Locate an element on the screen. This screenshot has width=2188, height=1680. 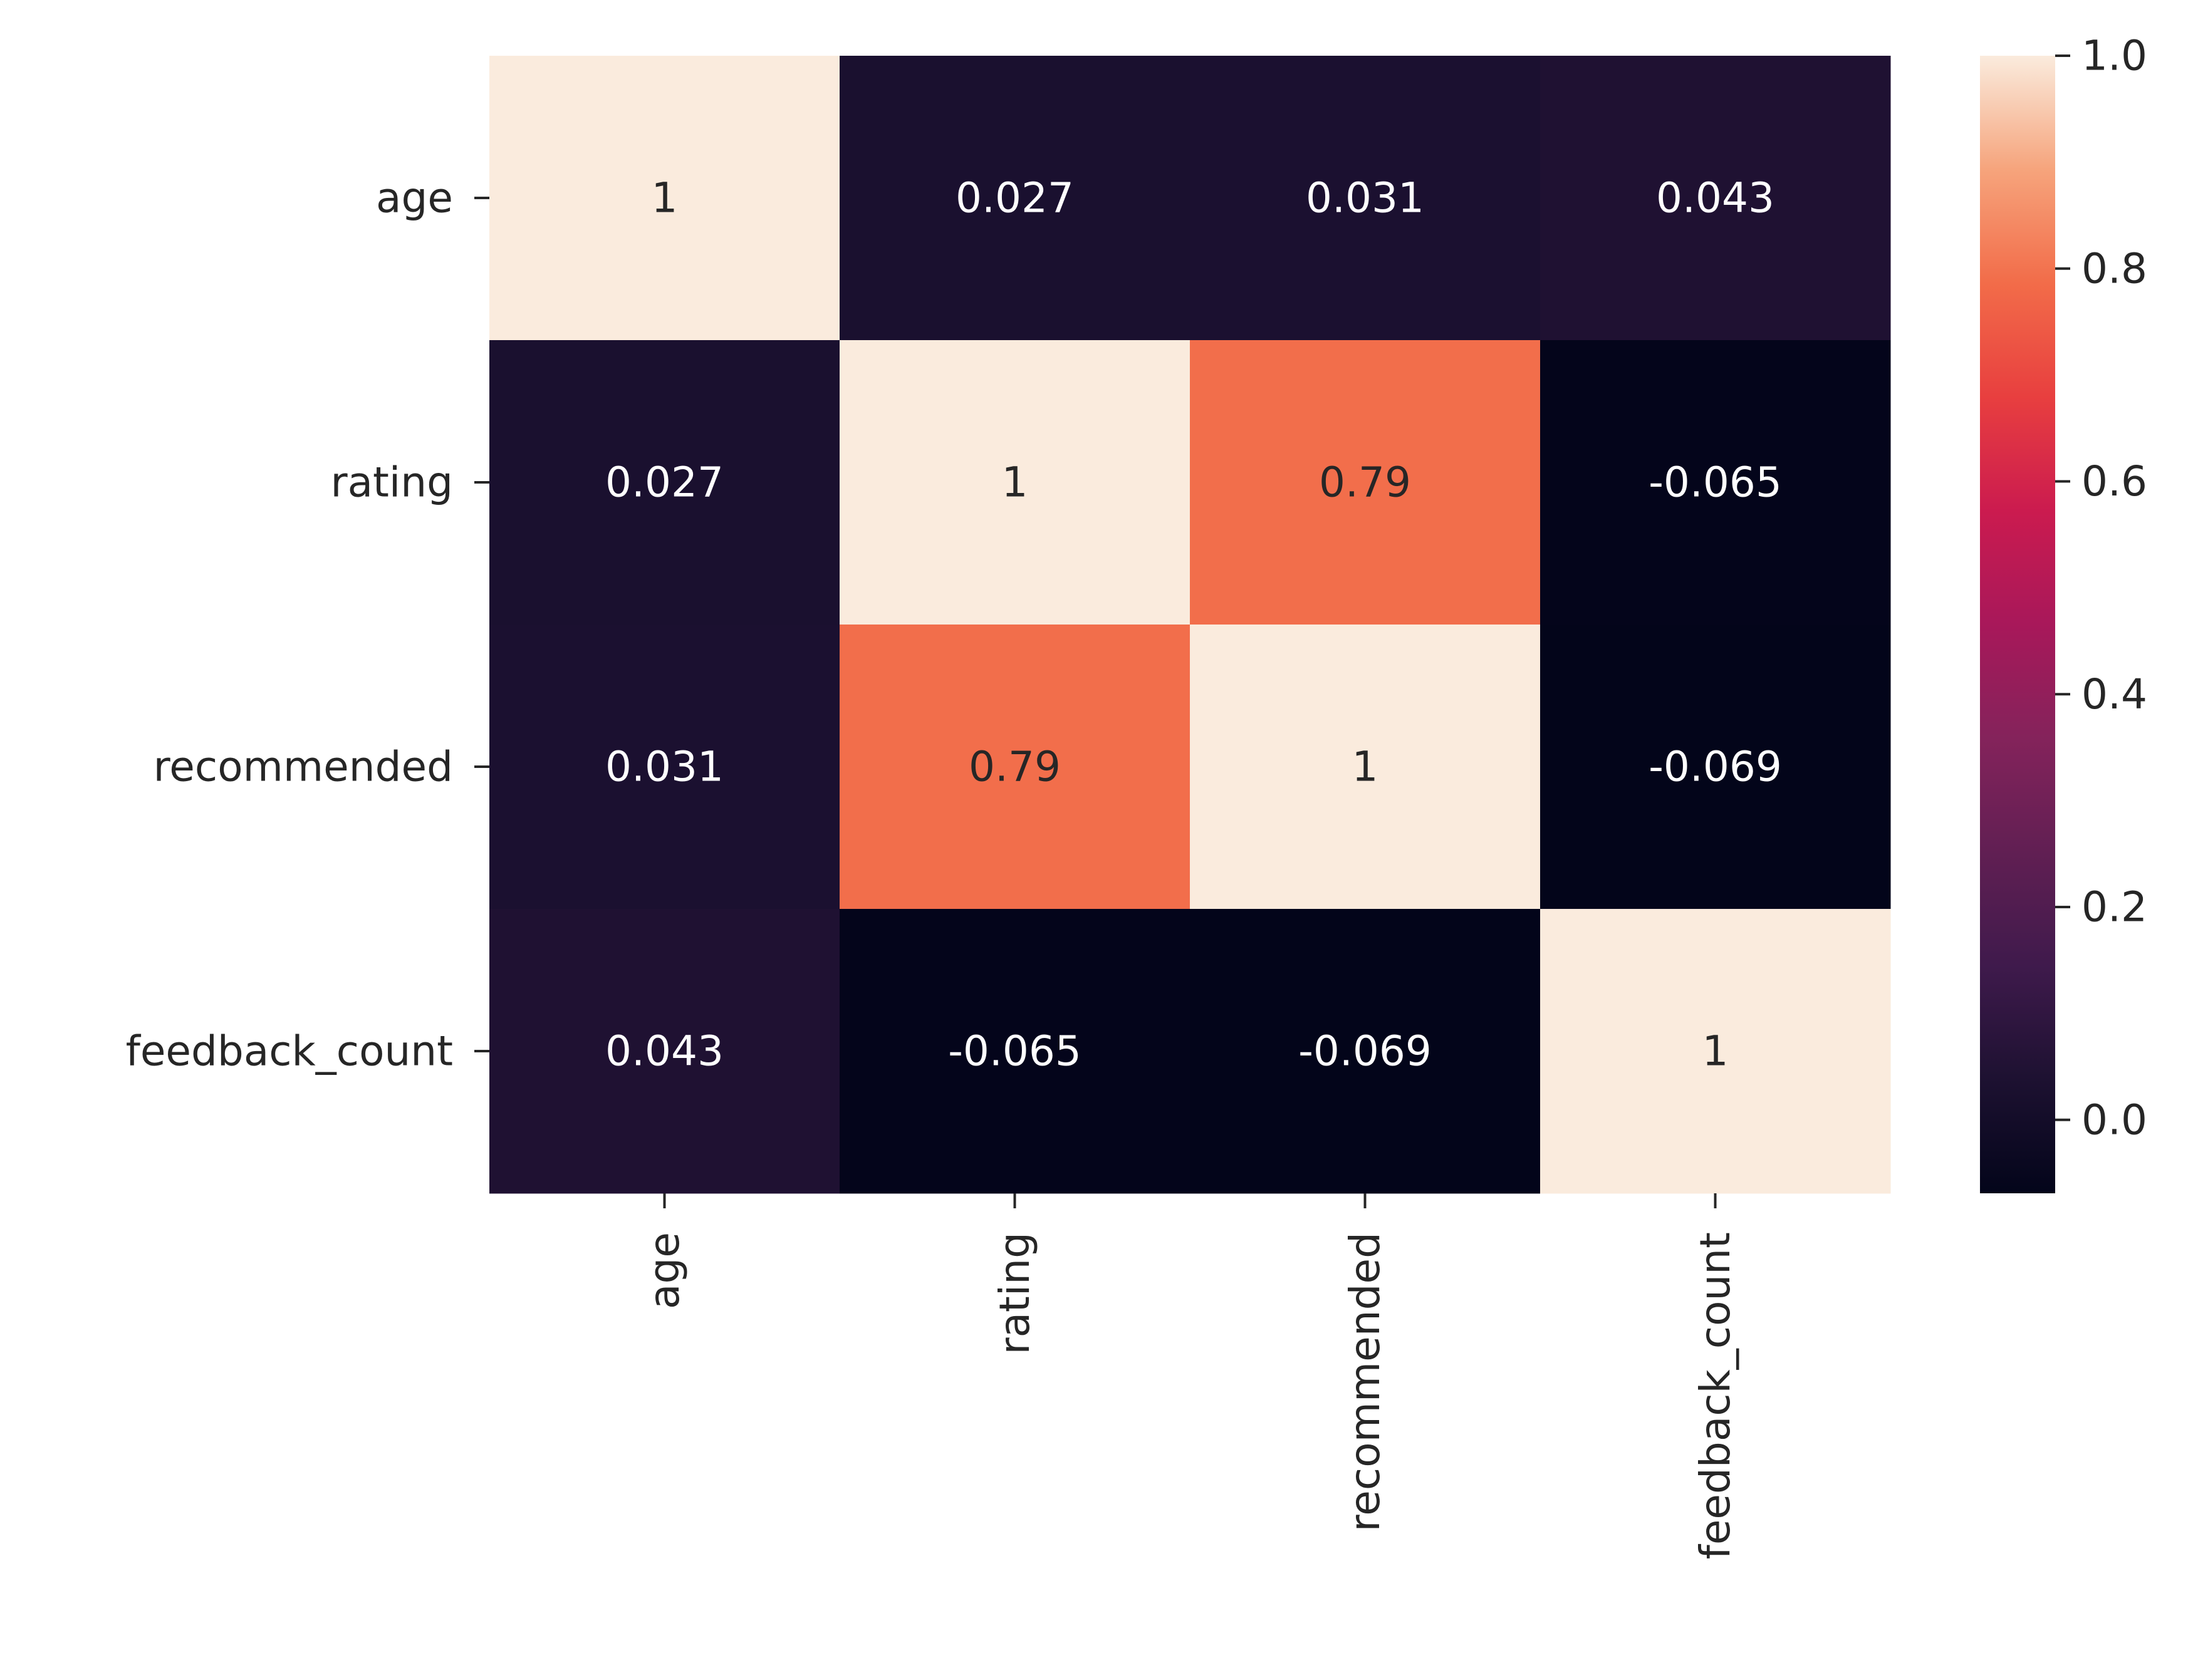
colorbar is located at coordinates (2017, 625).